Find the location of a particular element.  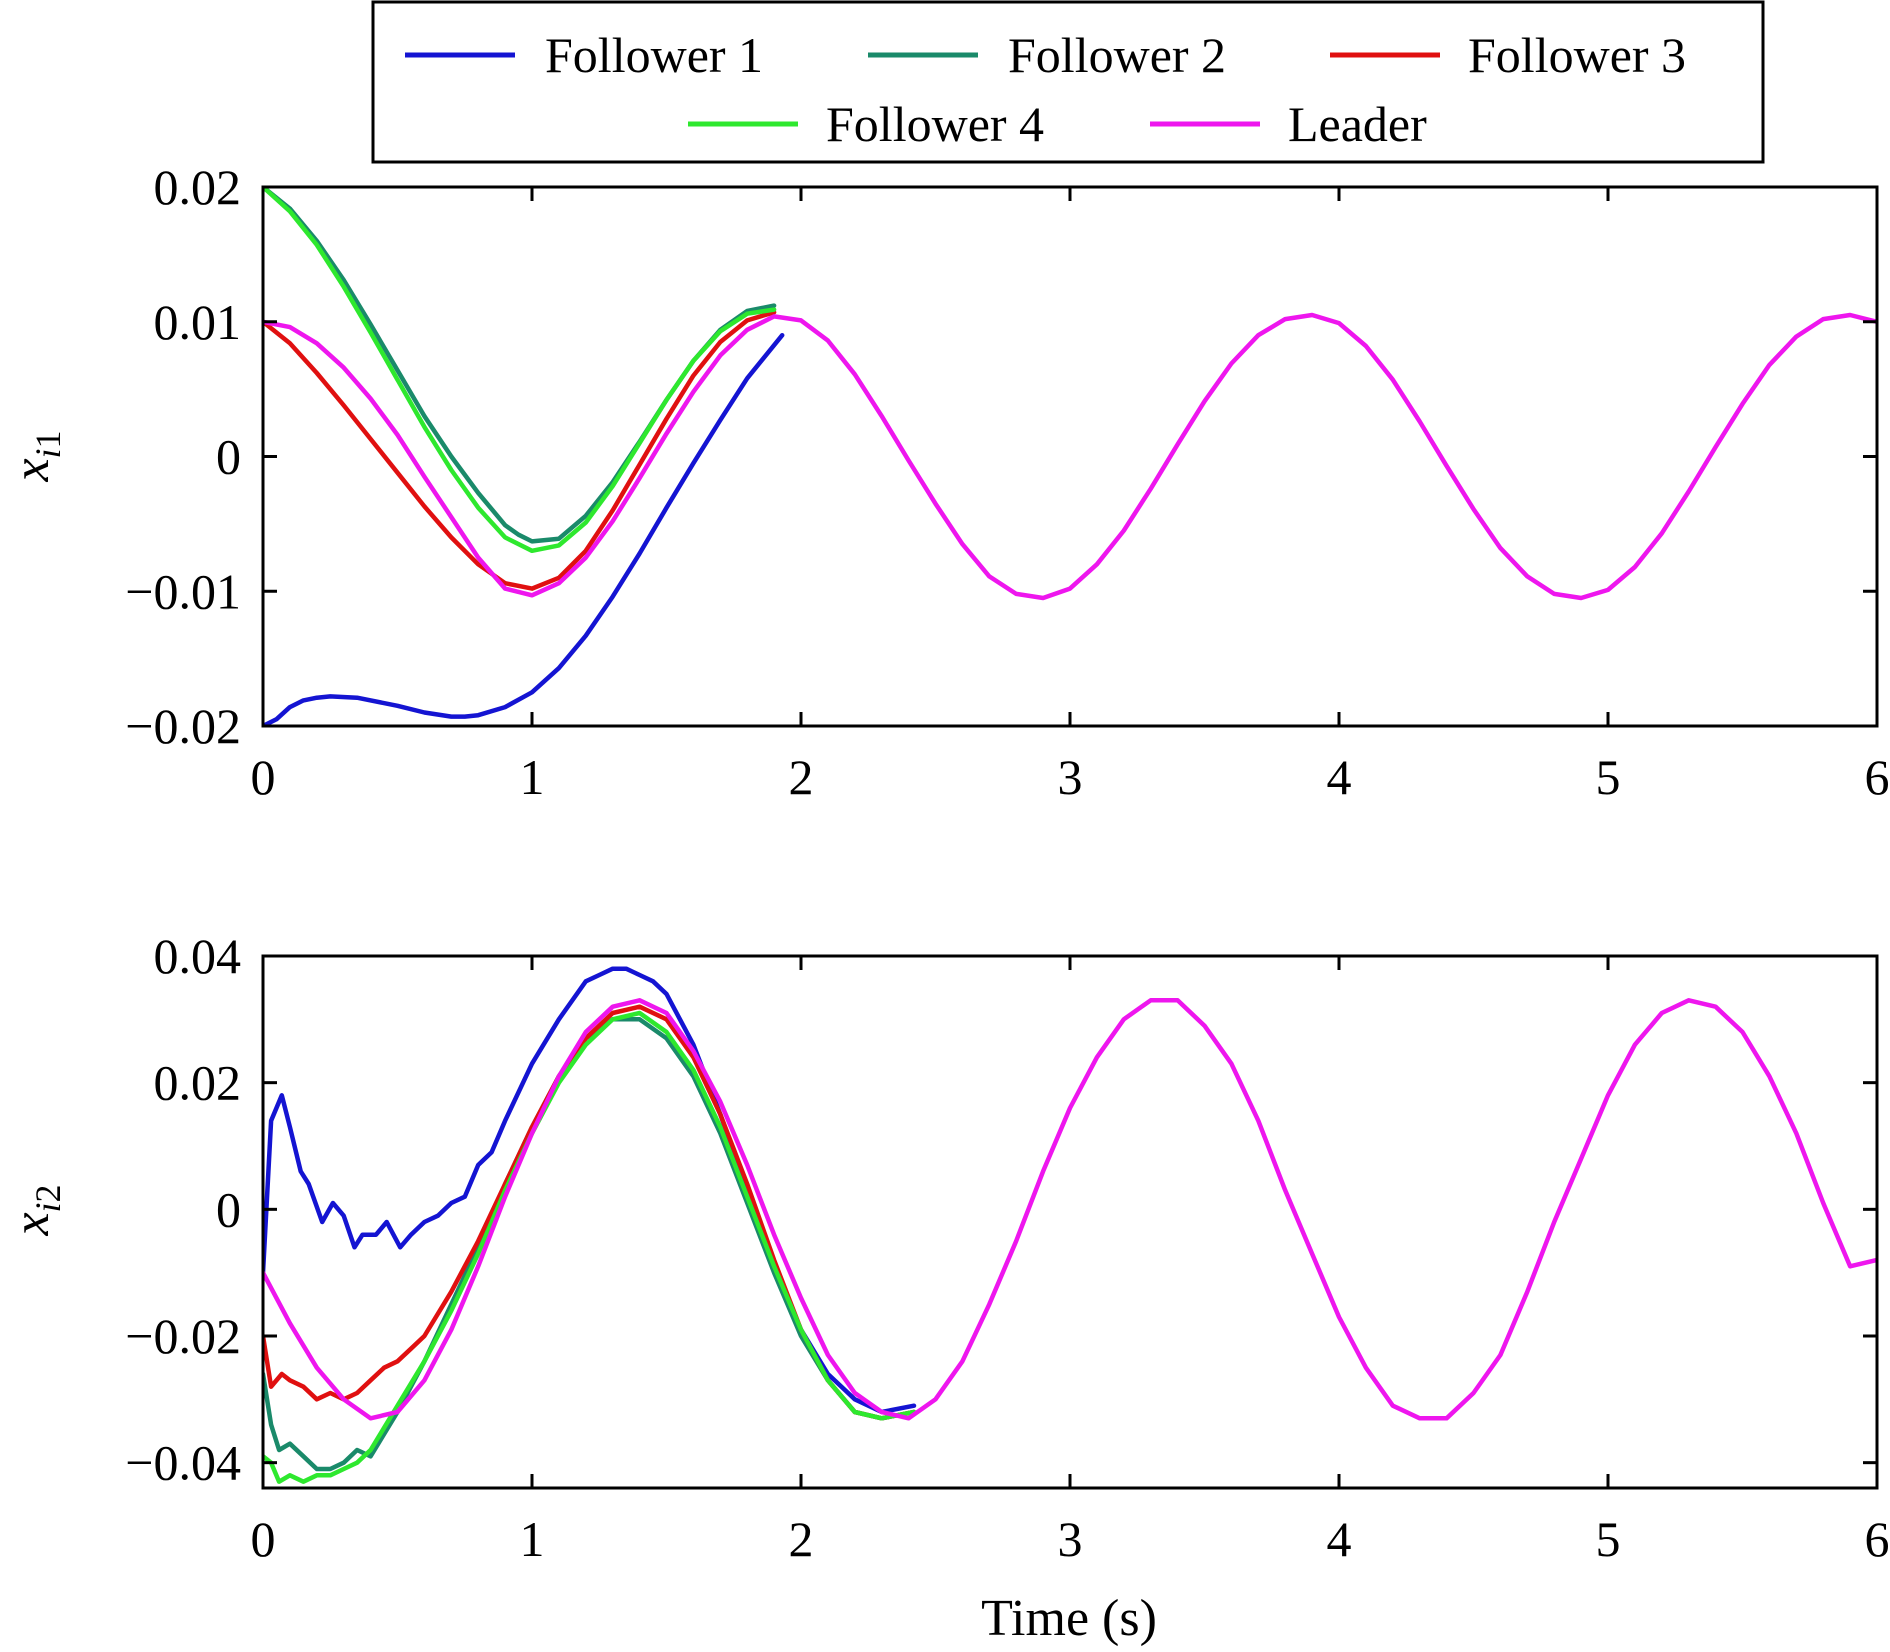

y-tick-label: −0.01 is located at coordinates (183, 591).